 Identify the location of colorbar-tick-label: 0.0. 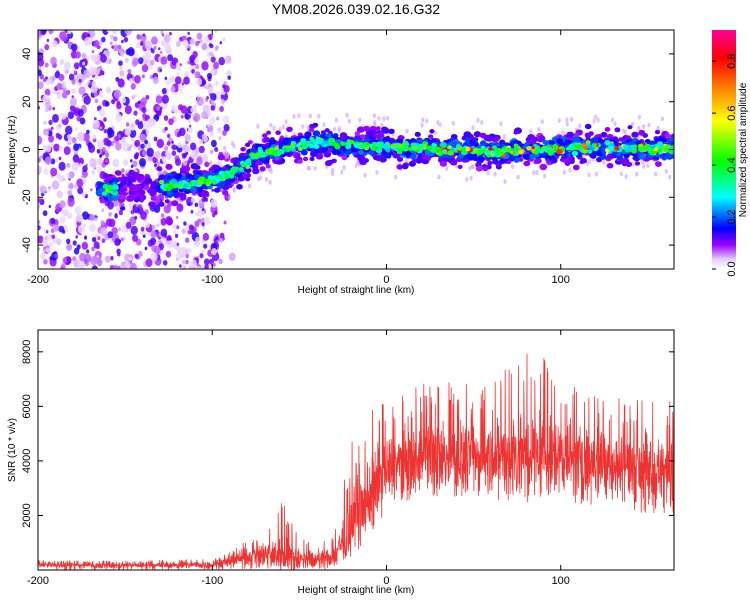
(732, 268).